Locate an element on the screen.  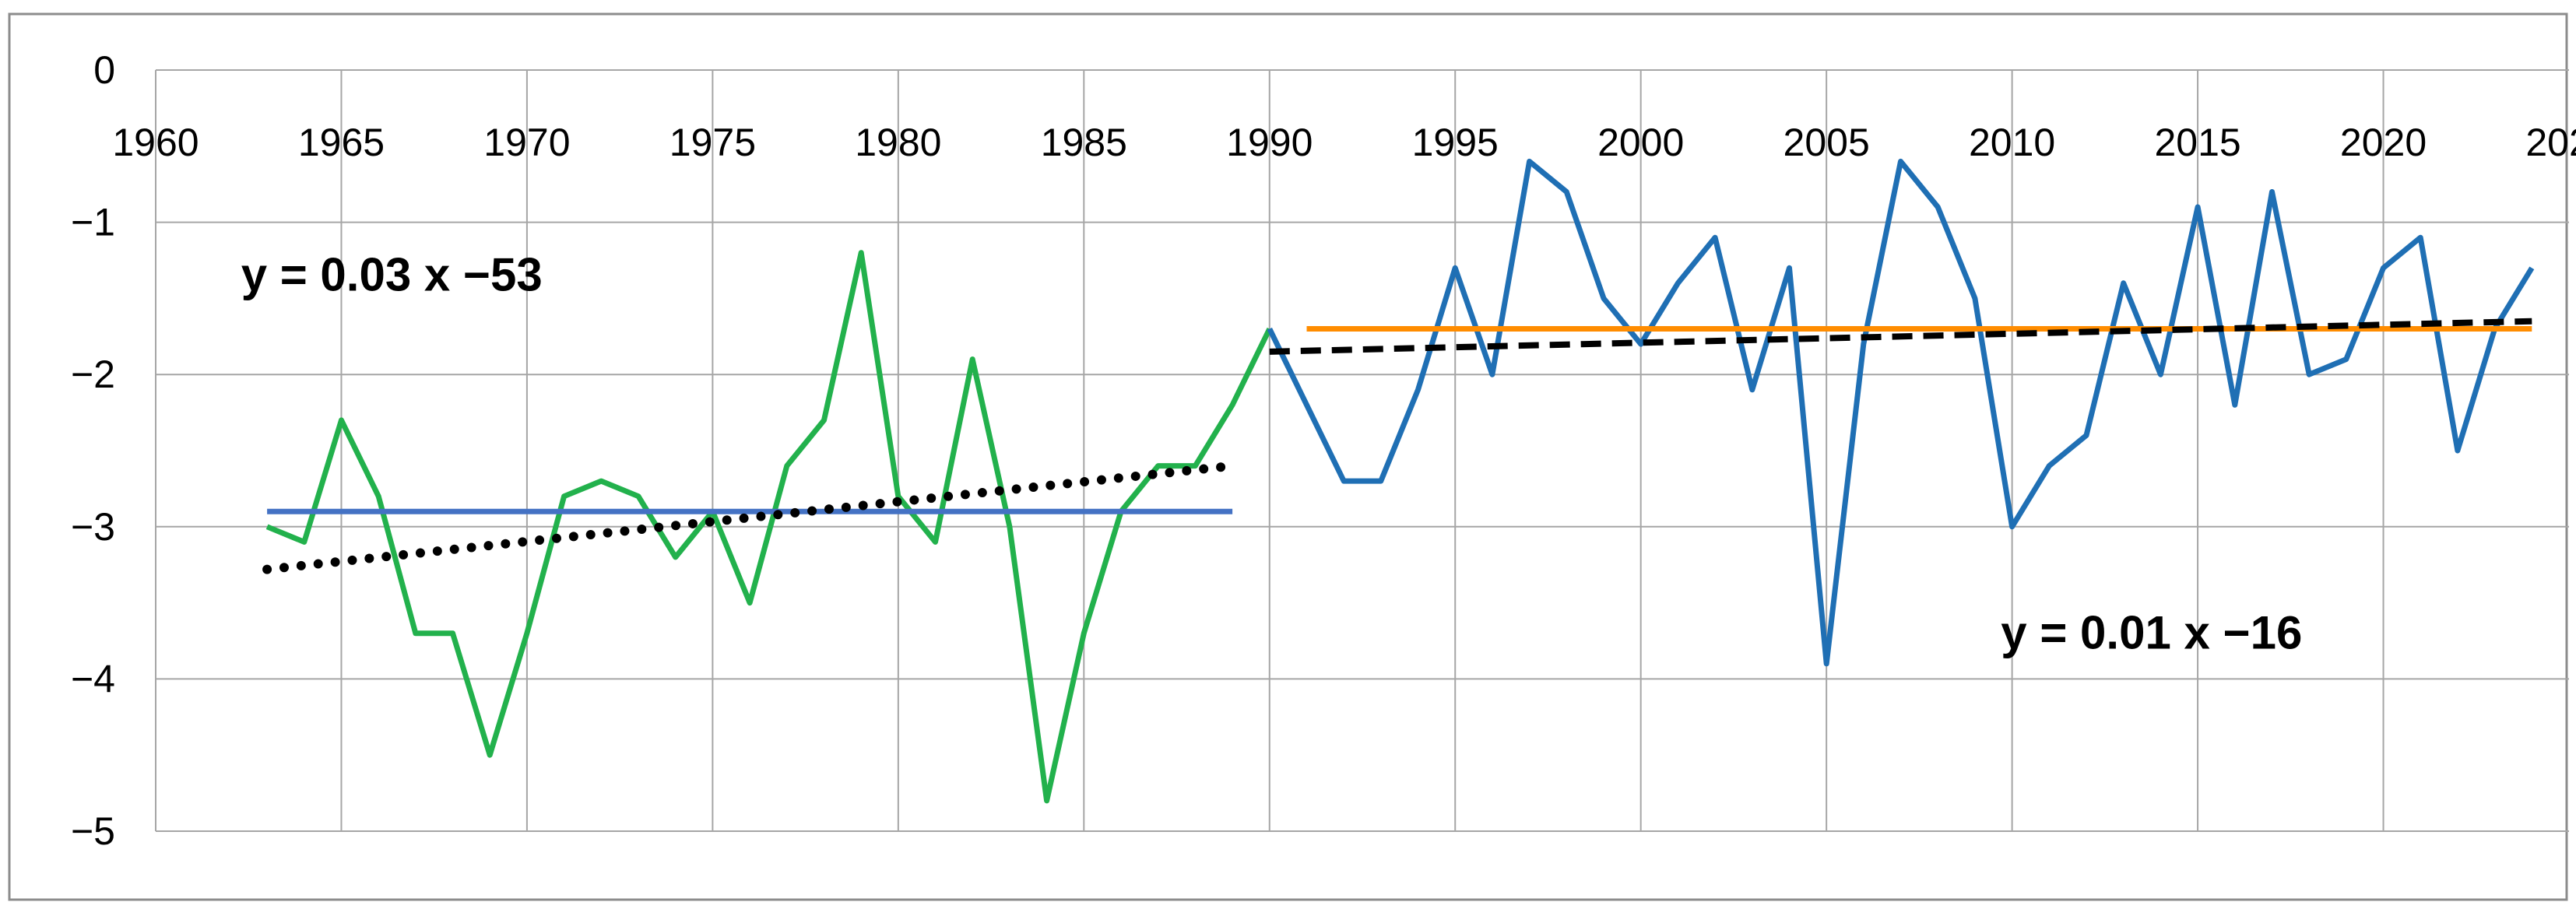
trend-equation-label: y = 0.01 x −16 is located at coordinates (2151, 632).